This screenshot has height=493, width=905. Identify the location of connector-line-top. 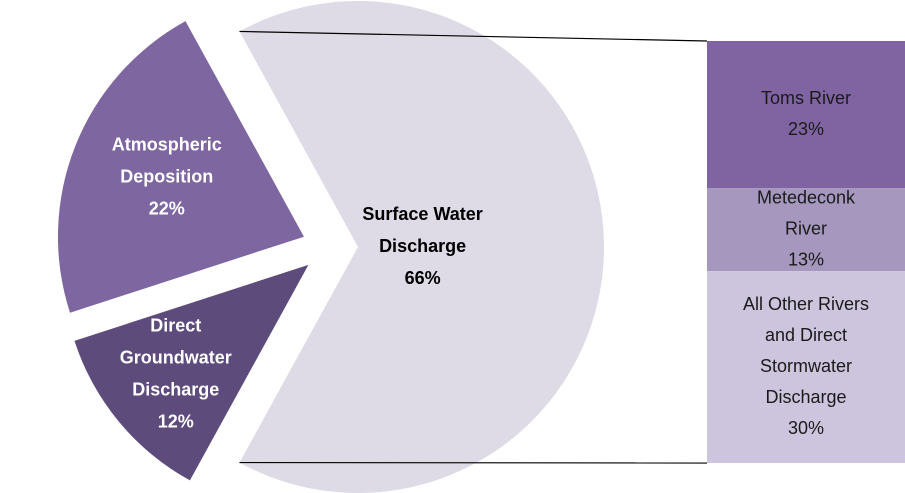
(473, 36).